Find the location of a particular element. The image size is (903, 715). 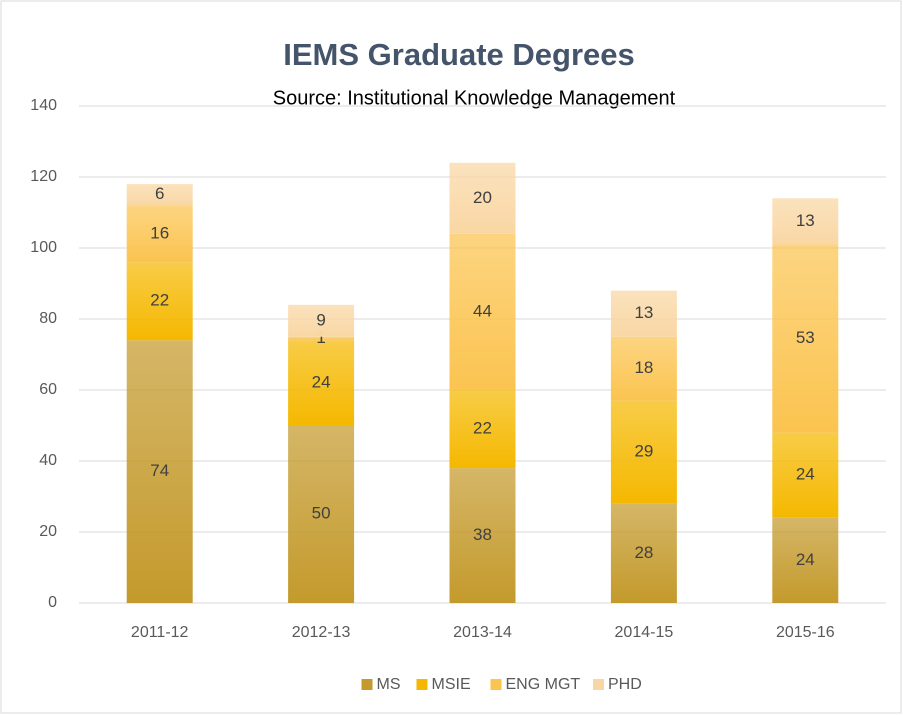

data-label: 44 is located at coordinates (482, 310).